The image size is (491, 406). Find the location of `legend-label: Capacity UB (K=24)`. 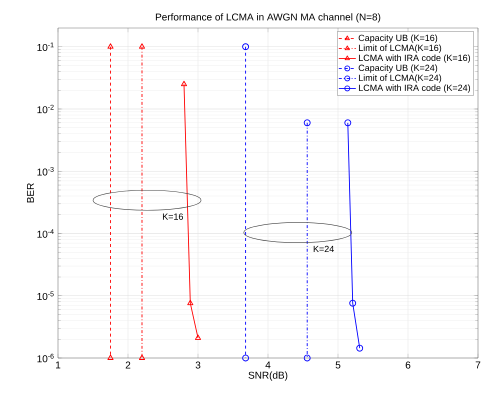

legend-label: Capacity UB (K=24) is located at coordinates (398, 68).